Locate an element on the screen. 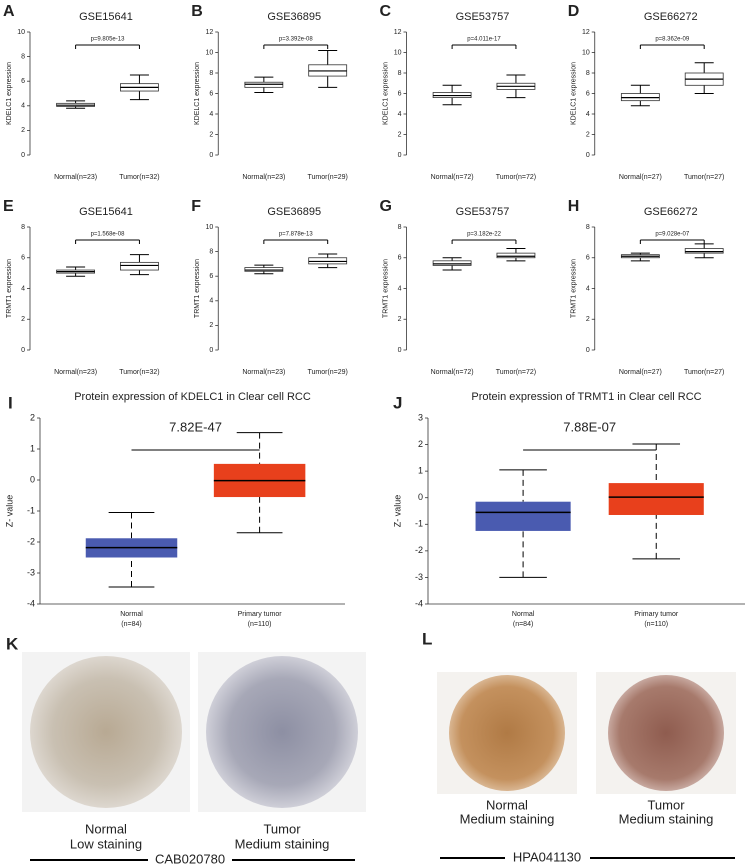  panel-label: B is located at coordinates (197, 11).